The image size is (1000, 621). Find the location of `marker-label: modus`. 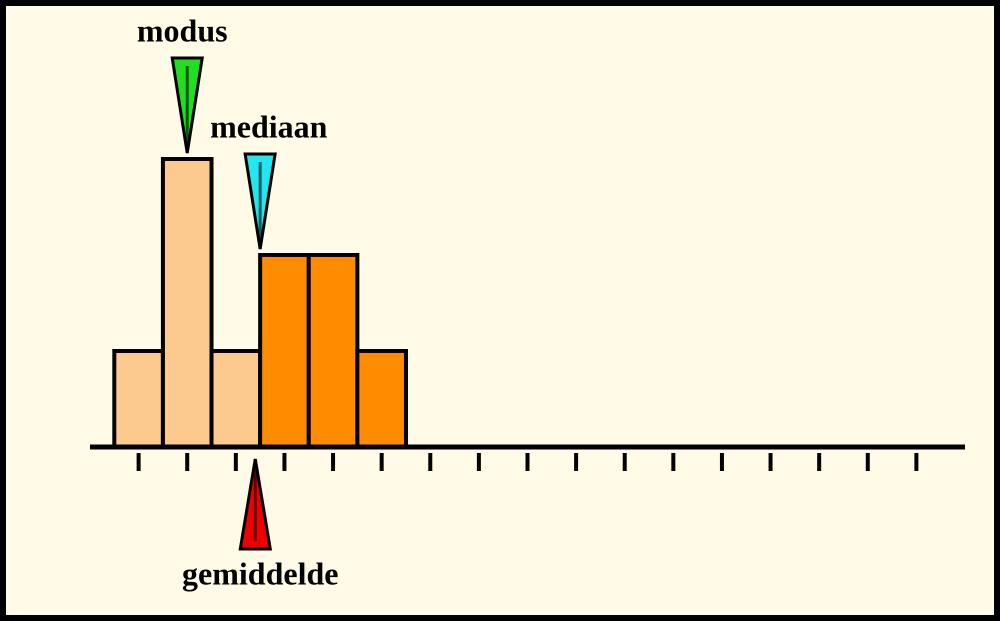

marker-label: modus is located at coordinates (182, 30).